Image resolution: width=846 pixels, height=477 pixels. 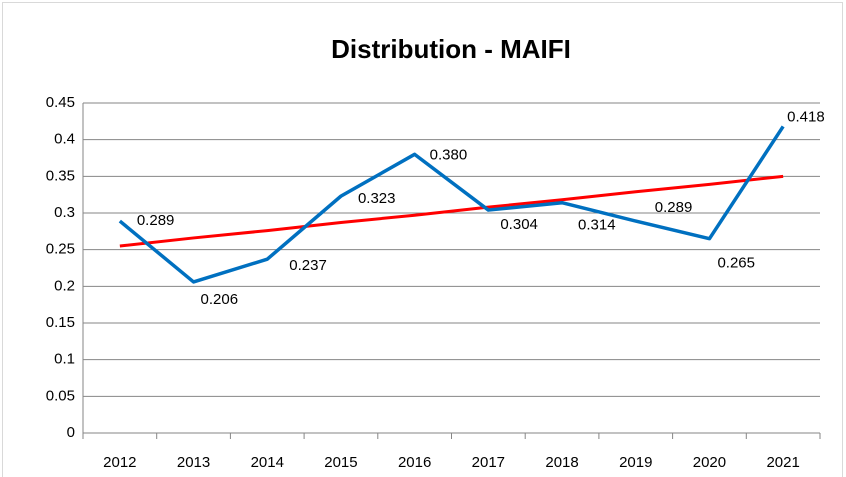 What do you see at coordinates (267, 462) in the screenshot?
I see `x-tick-label: 2014` at bounding box center [267, 462].